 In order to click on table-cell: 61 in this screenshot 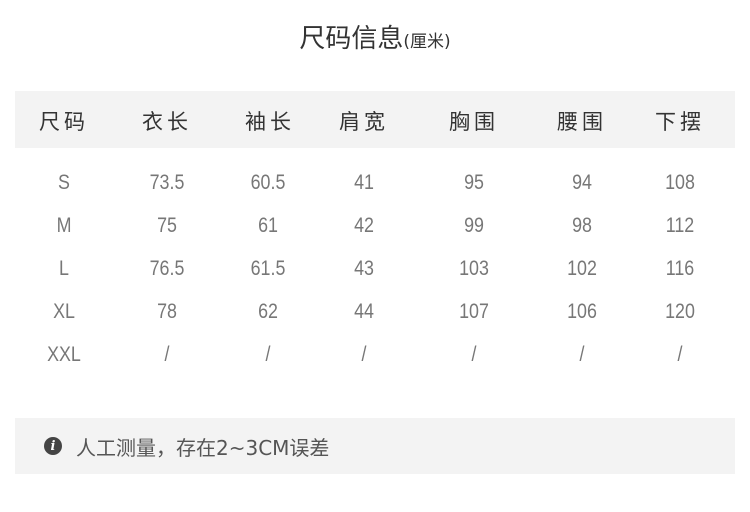, I will do `click(268, 225)`.